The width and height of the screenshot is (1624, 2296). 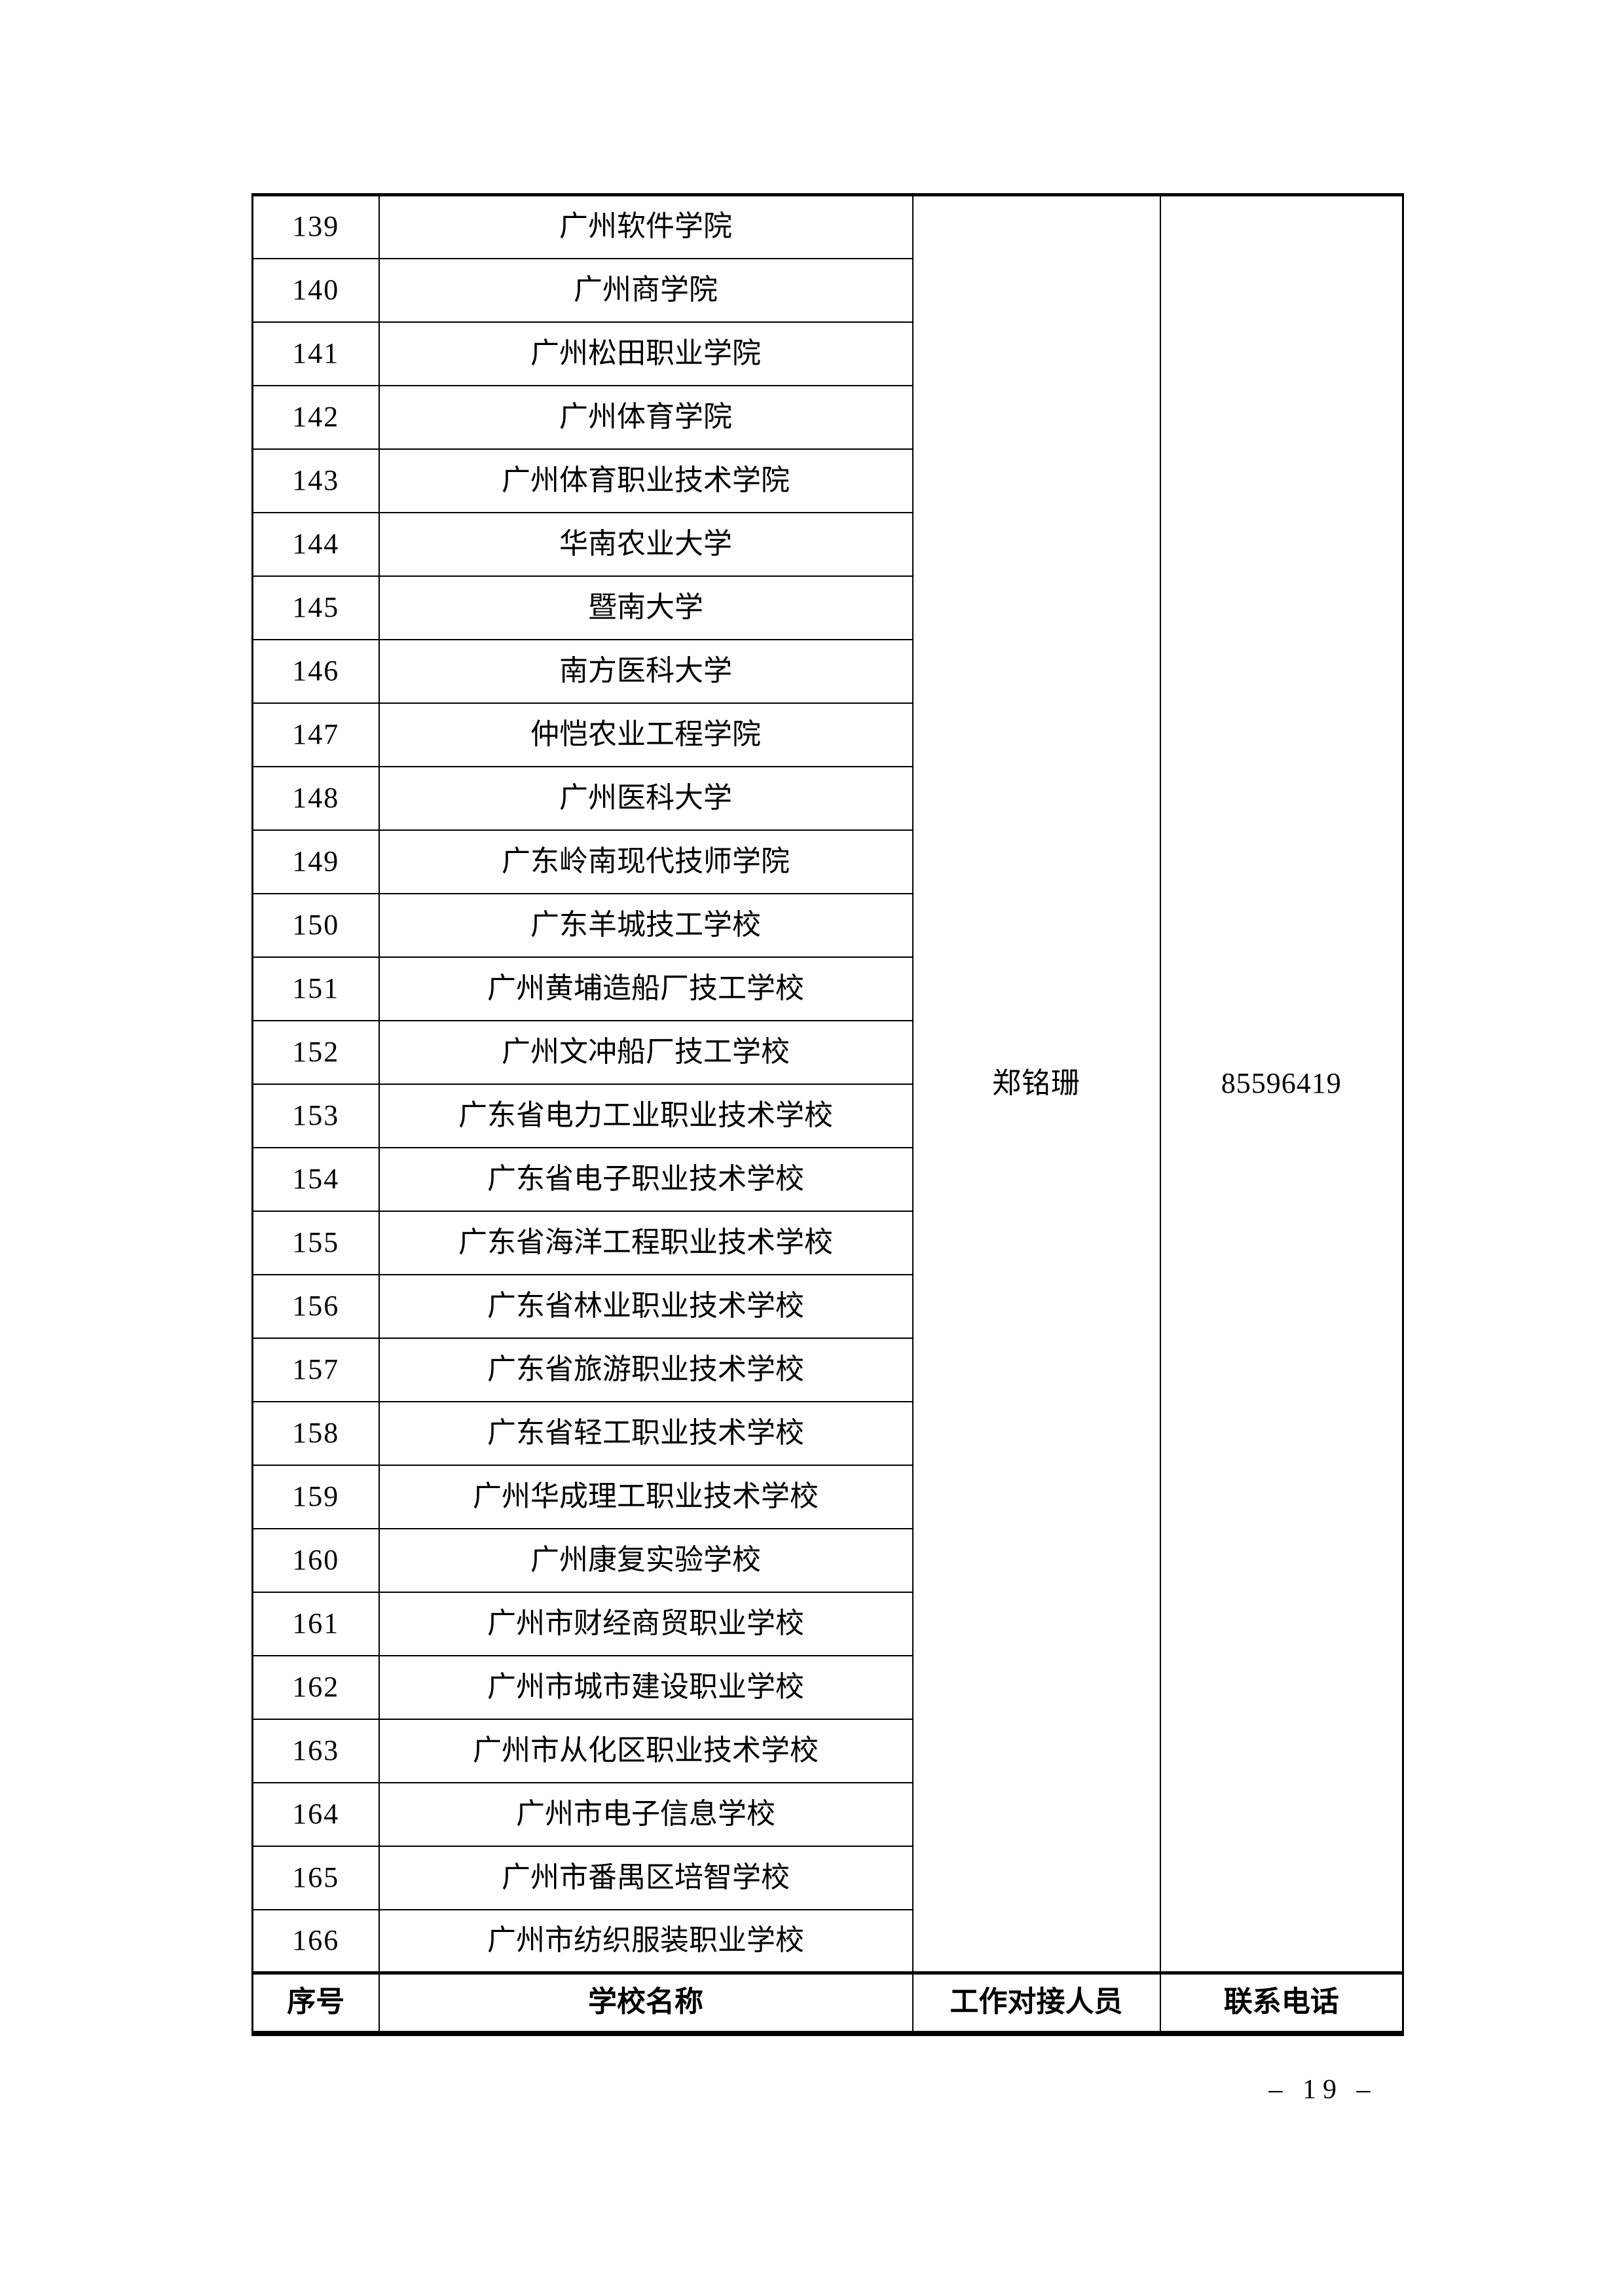 I want to click on school-name-cell: 华南农业大学, so click(x=645, y=544).